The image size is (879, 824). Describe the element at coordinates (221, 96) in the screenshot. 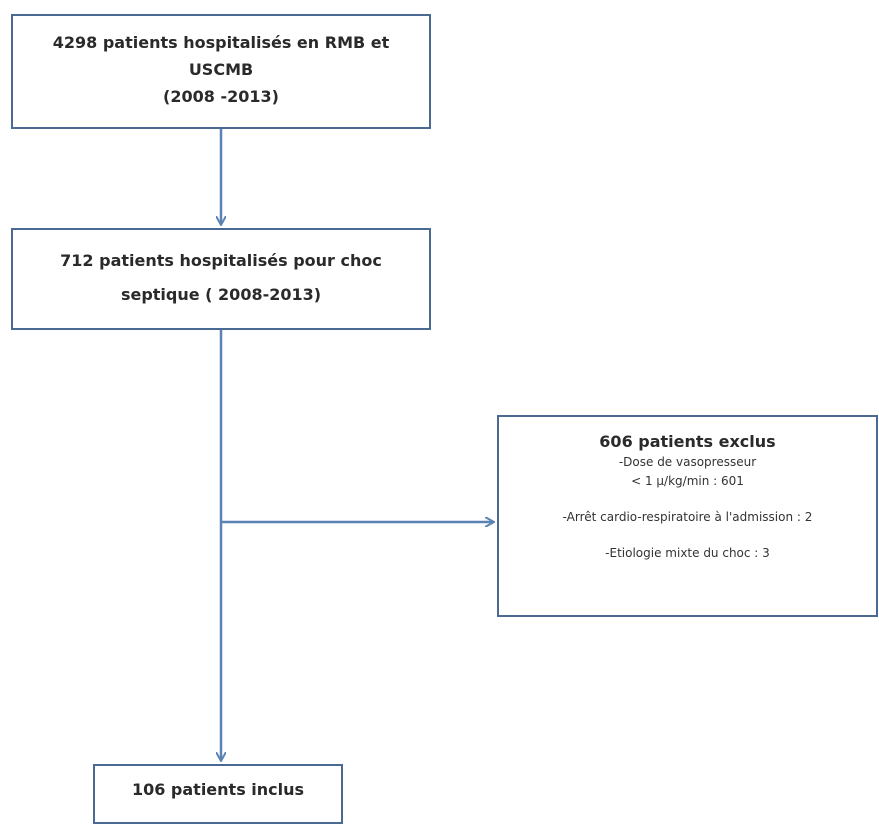

I see `total-line-3: (2008 -2013)` at that location.